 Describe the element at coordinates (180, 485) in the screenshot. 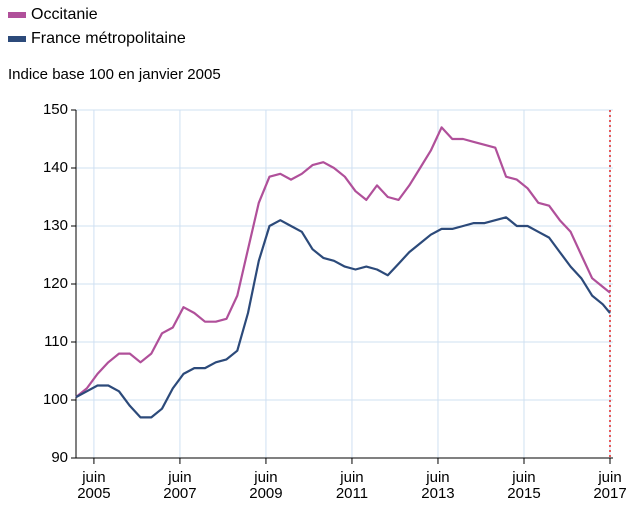

I see `x-tick-label: juin 2007` at that location.